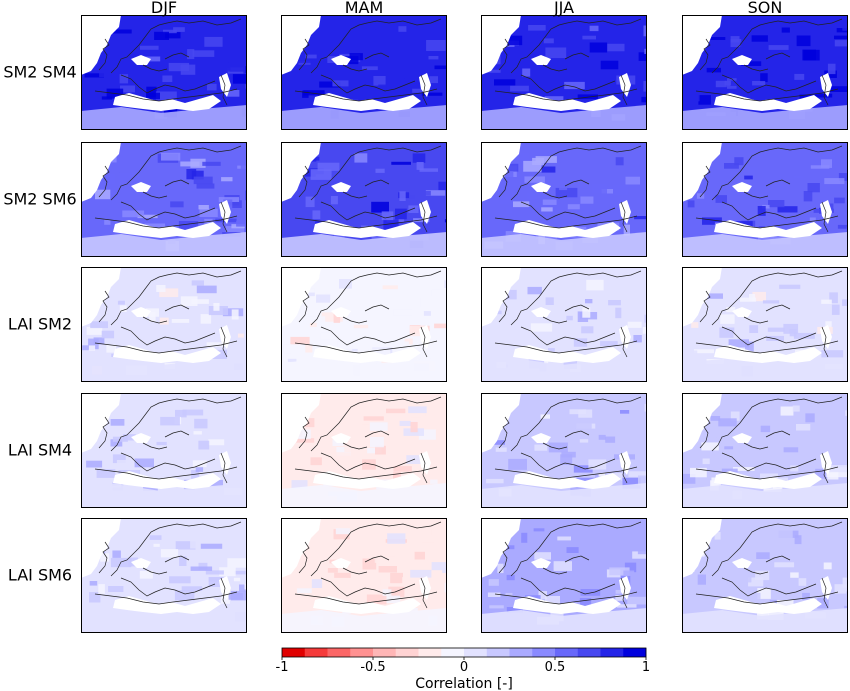 The image size is (850, 691). What do you see at coordinates (564, 72) in the screenshot?
I see `panel-sm2-sm4-jja` at bounding box center [564, 72].